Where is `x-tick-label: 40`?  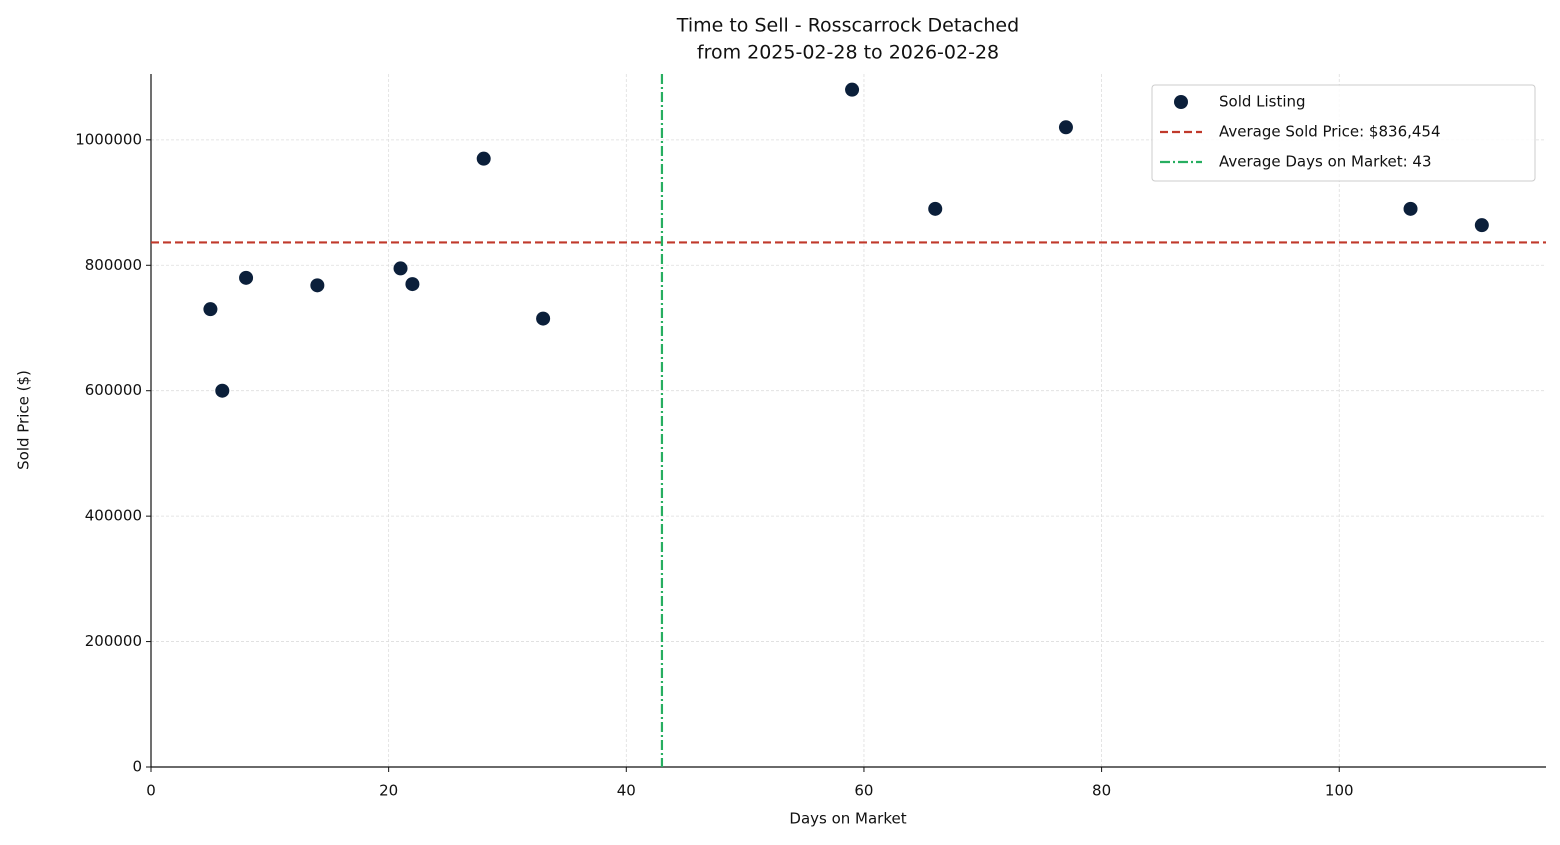 x-tick-label: 40 is located at coordinates (626, 791).